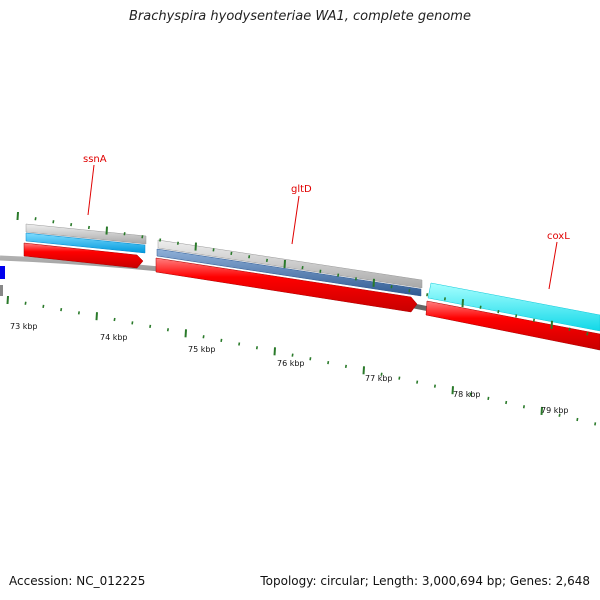 The image size is (600, 600). What do you see at coordinates (295, 220) in the screenshot?
I see `leader-line-gltD` at bounding box center [295, 220].